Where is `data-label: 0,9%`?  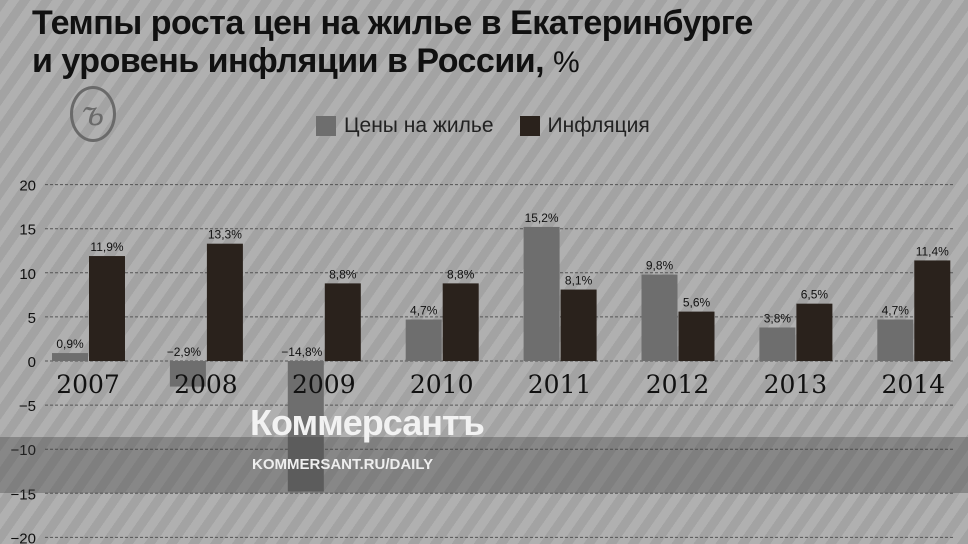
data-label: 0,9% is located at coordinates (70, 344).